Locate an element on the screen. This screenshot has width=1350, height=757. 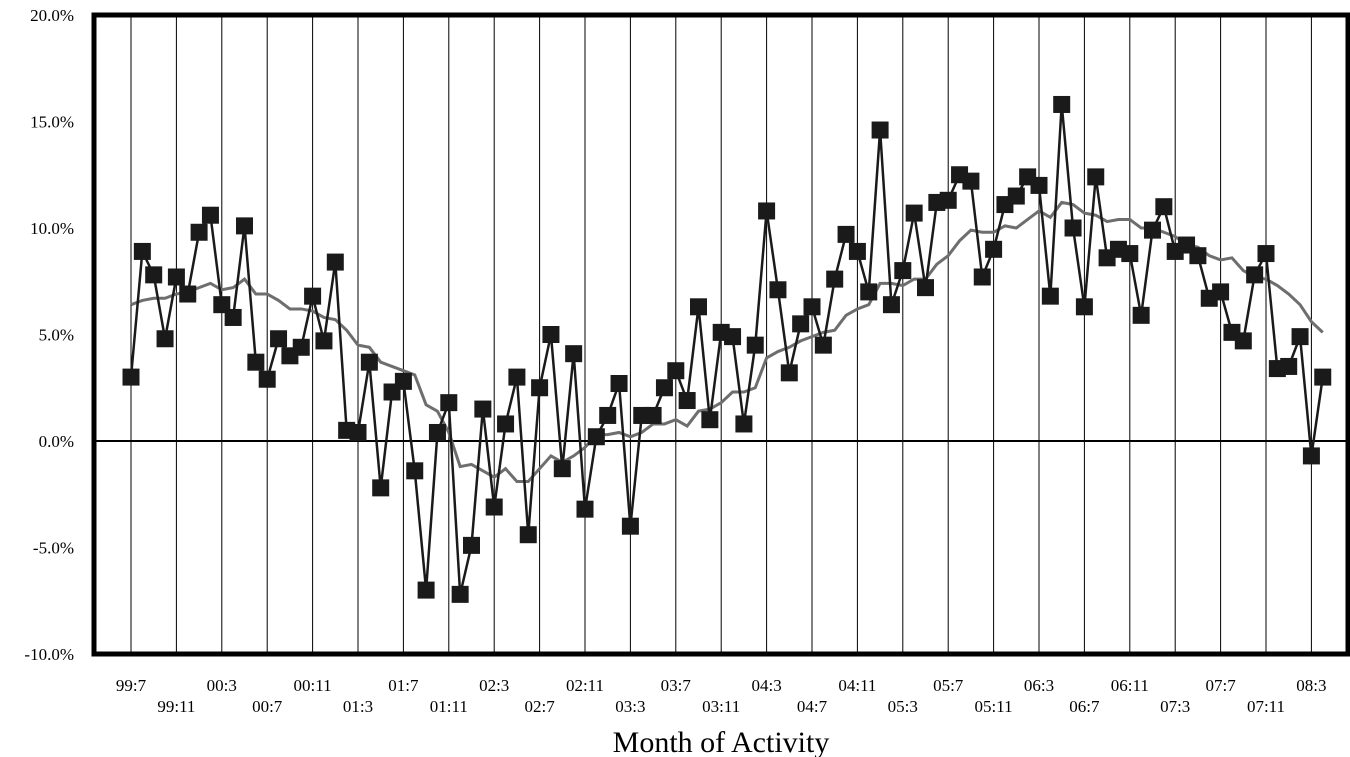
x-tick-label: 01:7 is located at coordinates (403, 685).